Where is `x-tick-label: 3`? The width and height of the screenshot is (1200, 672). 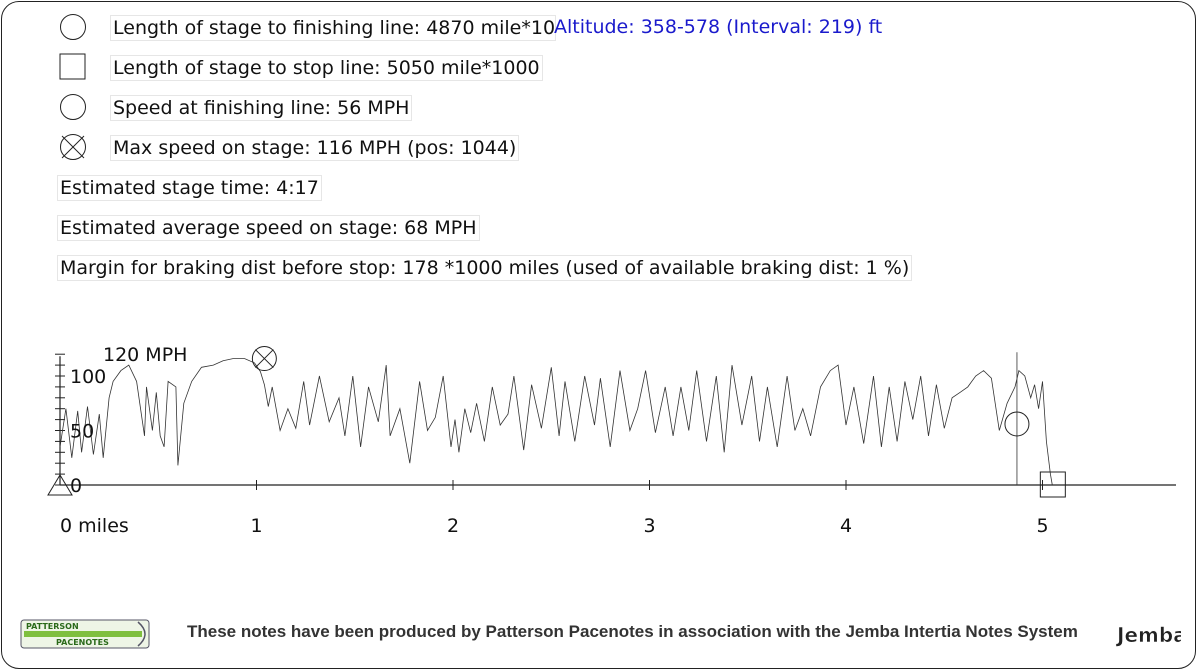
x-tick-label: 3 is located at coordinates (649, 526).